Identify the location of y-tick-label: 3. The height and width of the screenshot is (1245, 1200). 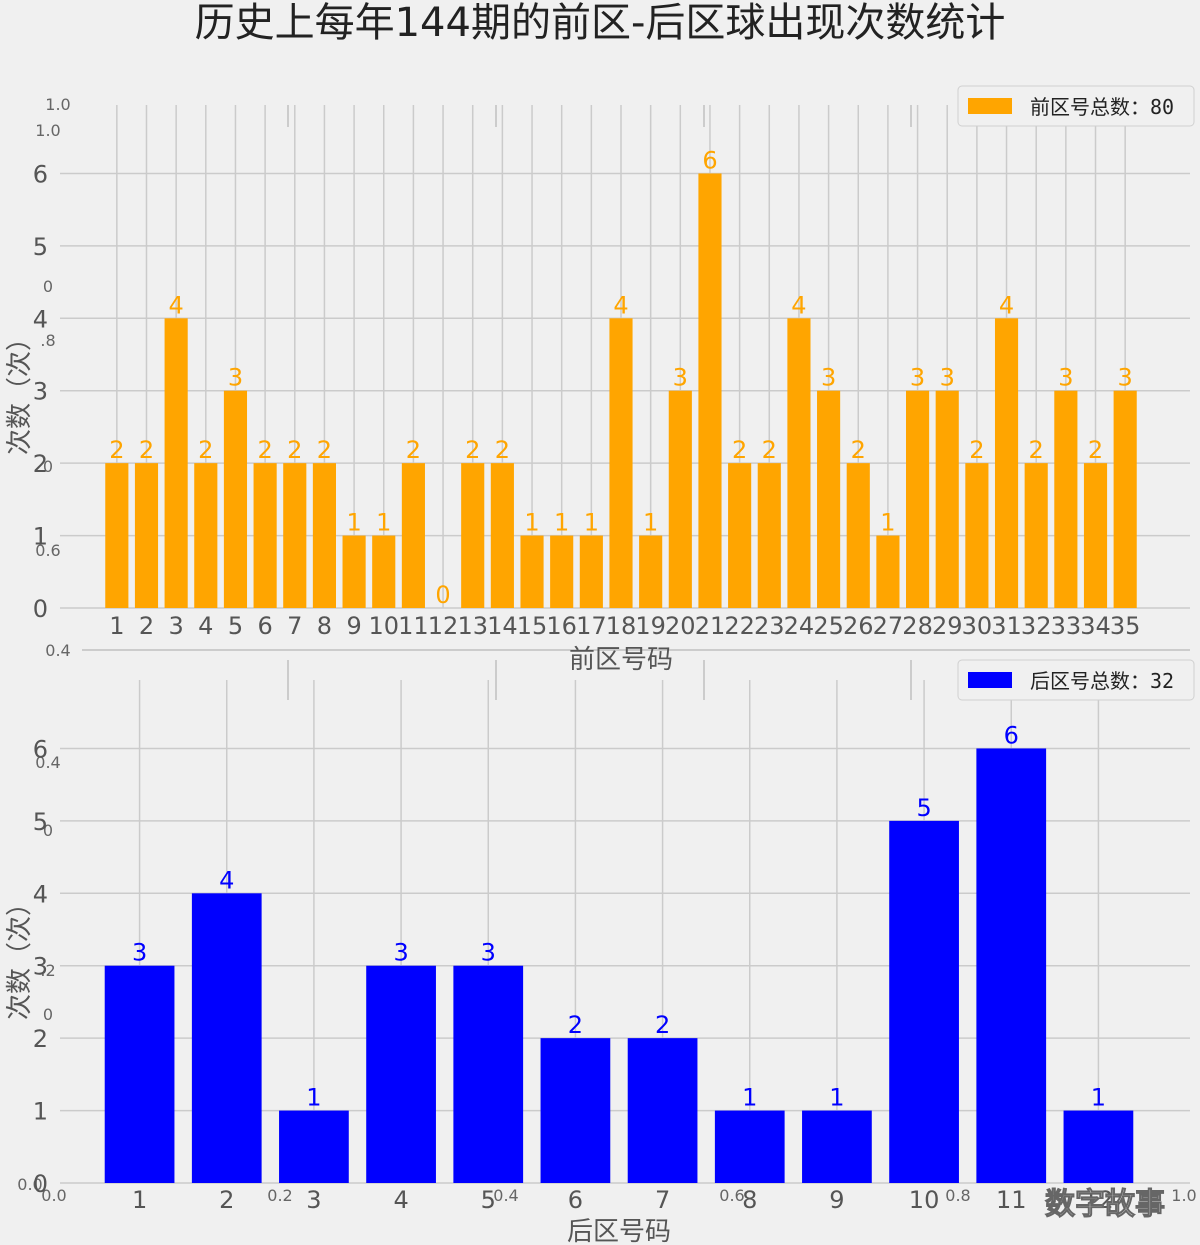
(40, 392).